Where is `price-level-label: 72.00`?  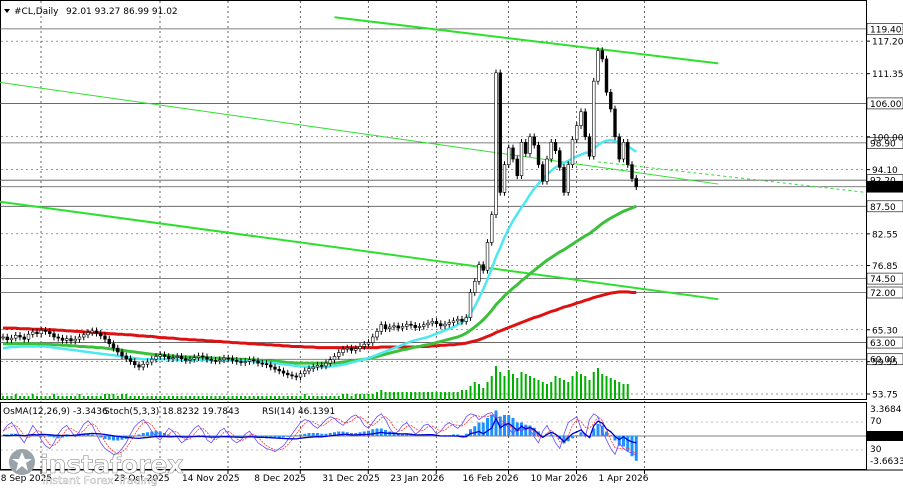 price-level-label: 72.00 is located at coordinates (883, 294).